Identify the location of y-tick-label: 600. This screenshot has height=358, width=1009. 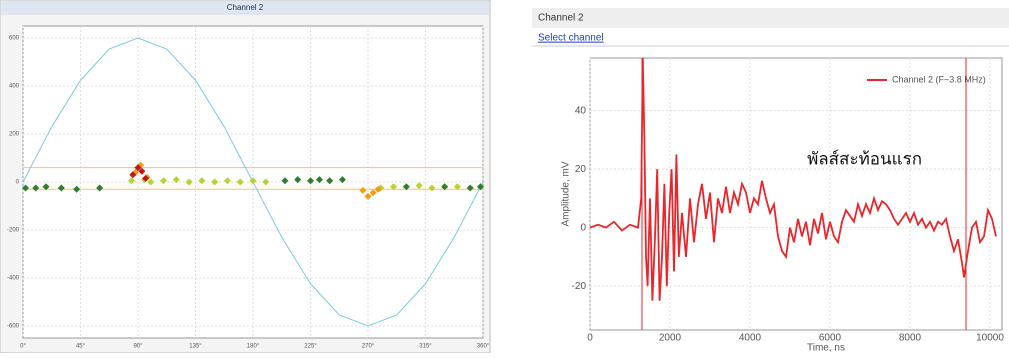
(14, 39).